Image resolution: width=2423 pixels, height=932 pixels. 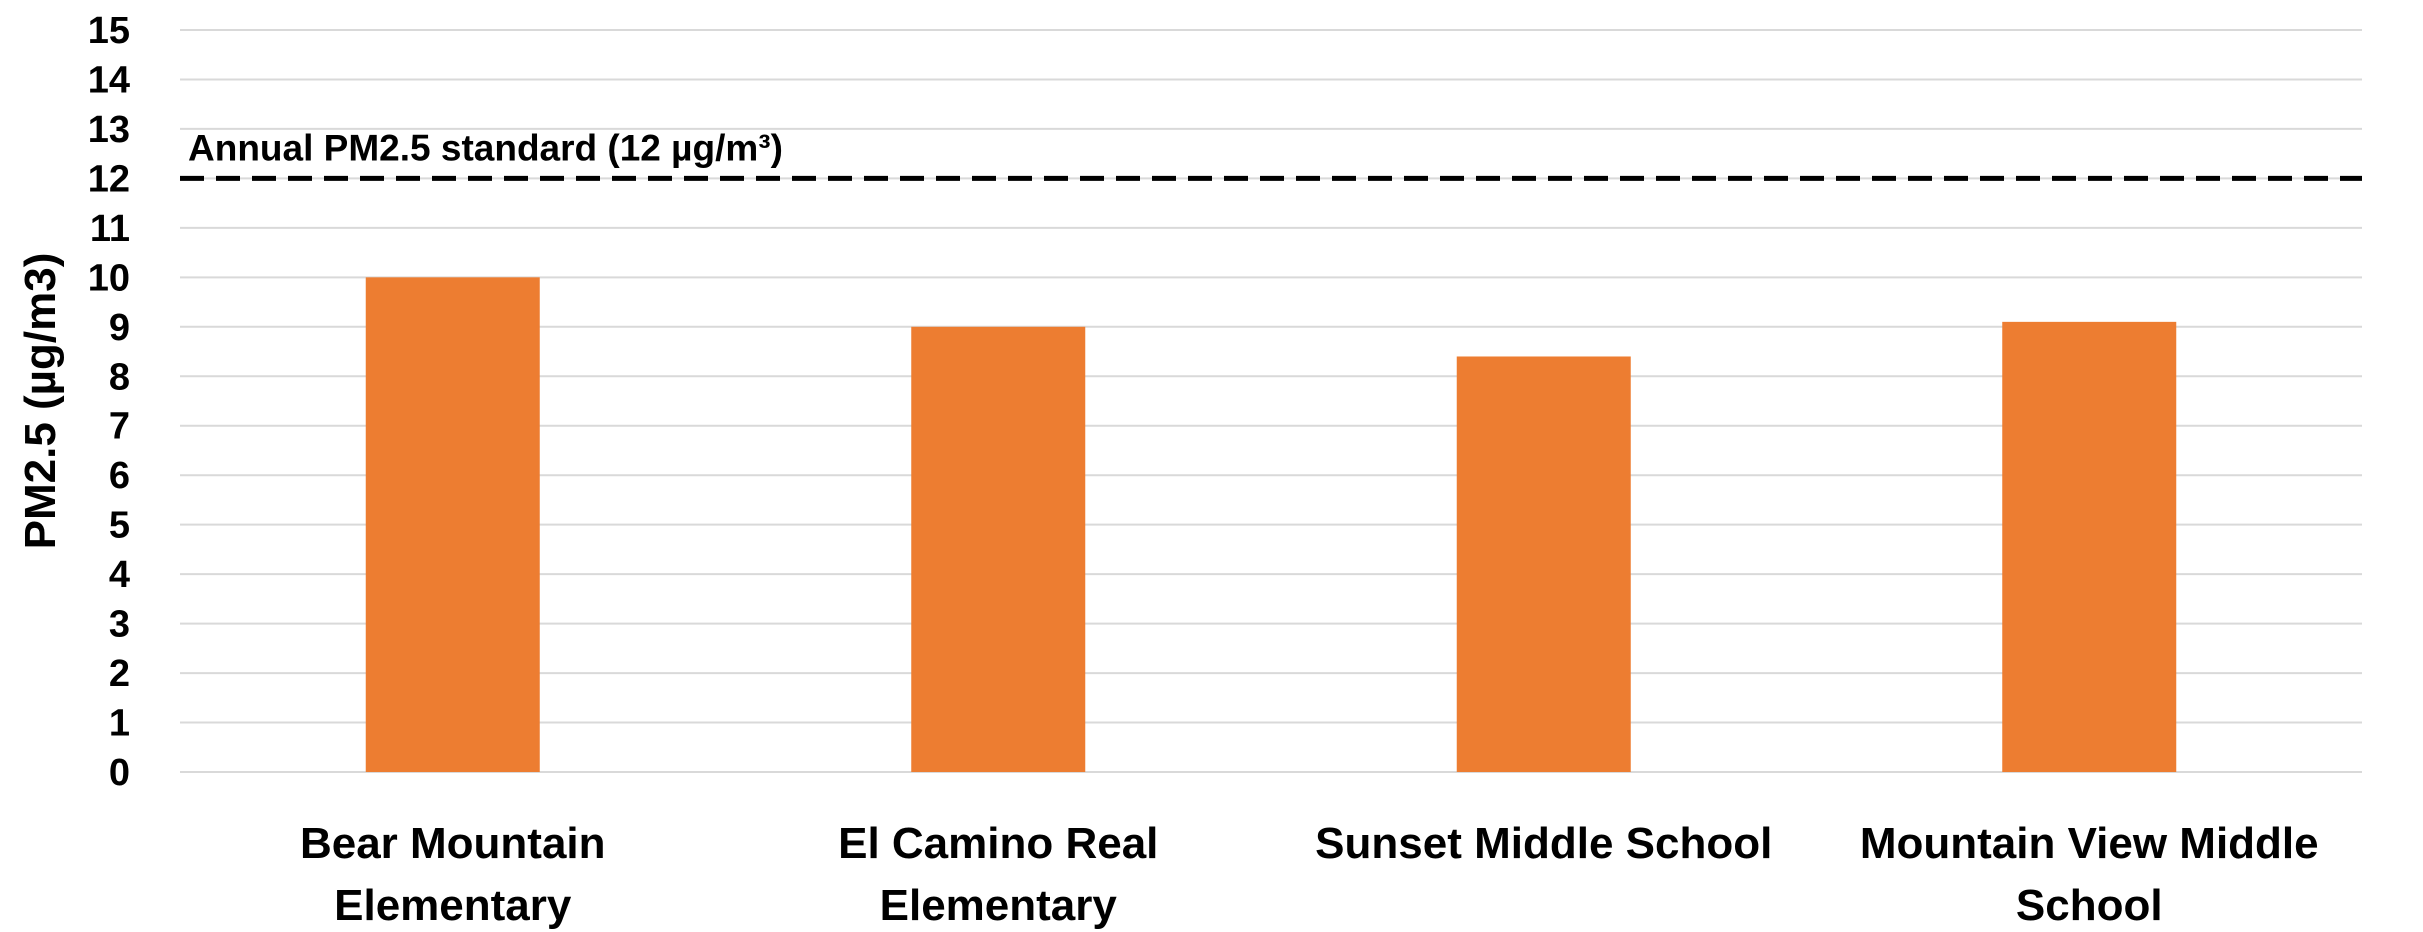 What do you see at coordinates (119, 526) in the screenshot?
I see `y-tick-label: 5` at bounding box center [119, 526].